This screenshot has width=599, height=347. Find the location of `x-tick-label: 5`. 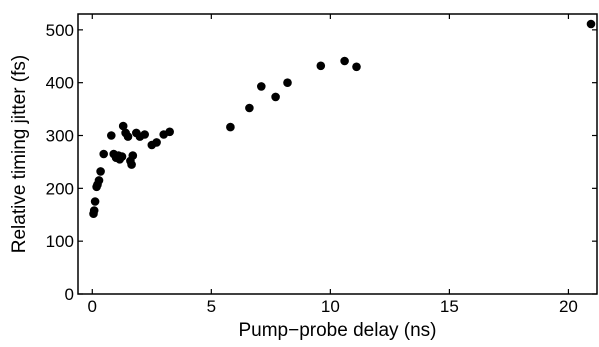

x-tick-label: 5 is located at coordinates (211, 306).